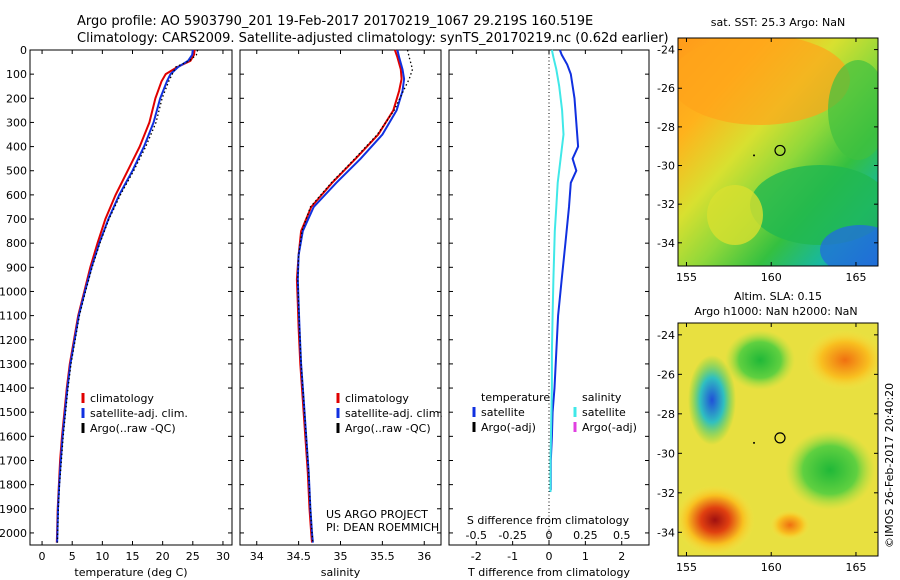 This screenshot has height=580, width=900. I want to click on depth-tick-label: 100, so click(16, 74).